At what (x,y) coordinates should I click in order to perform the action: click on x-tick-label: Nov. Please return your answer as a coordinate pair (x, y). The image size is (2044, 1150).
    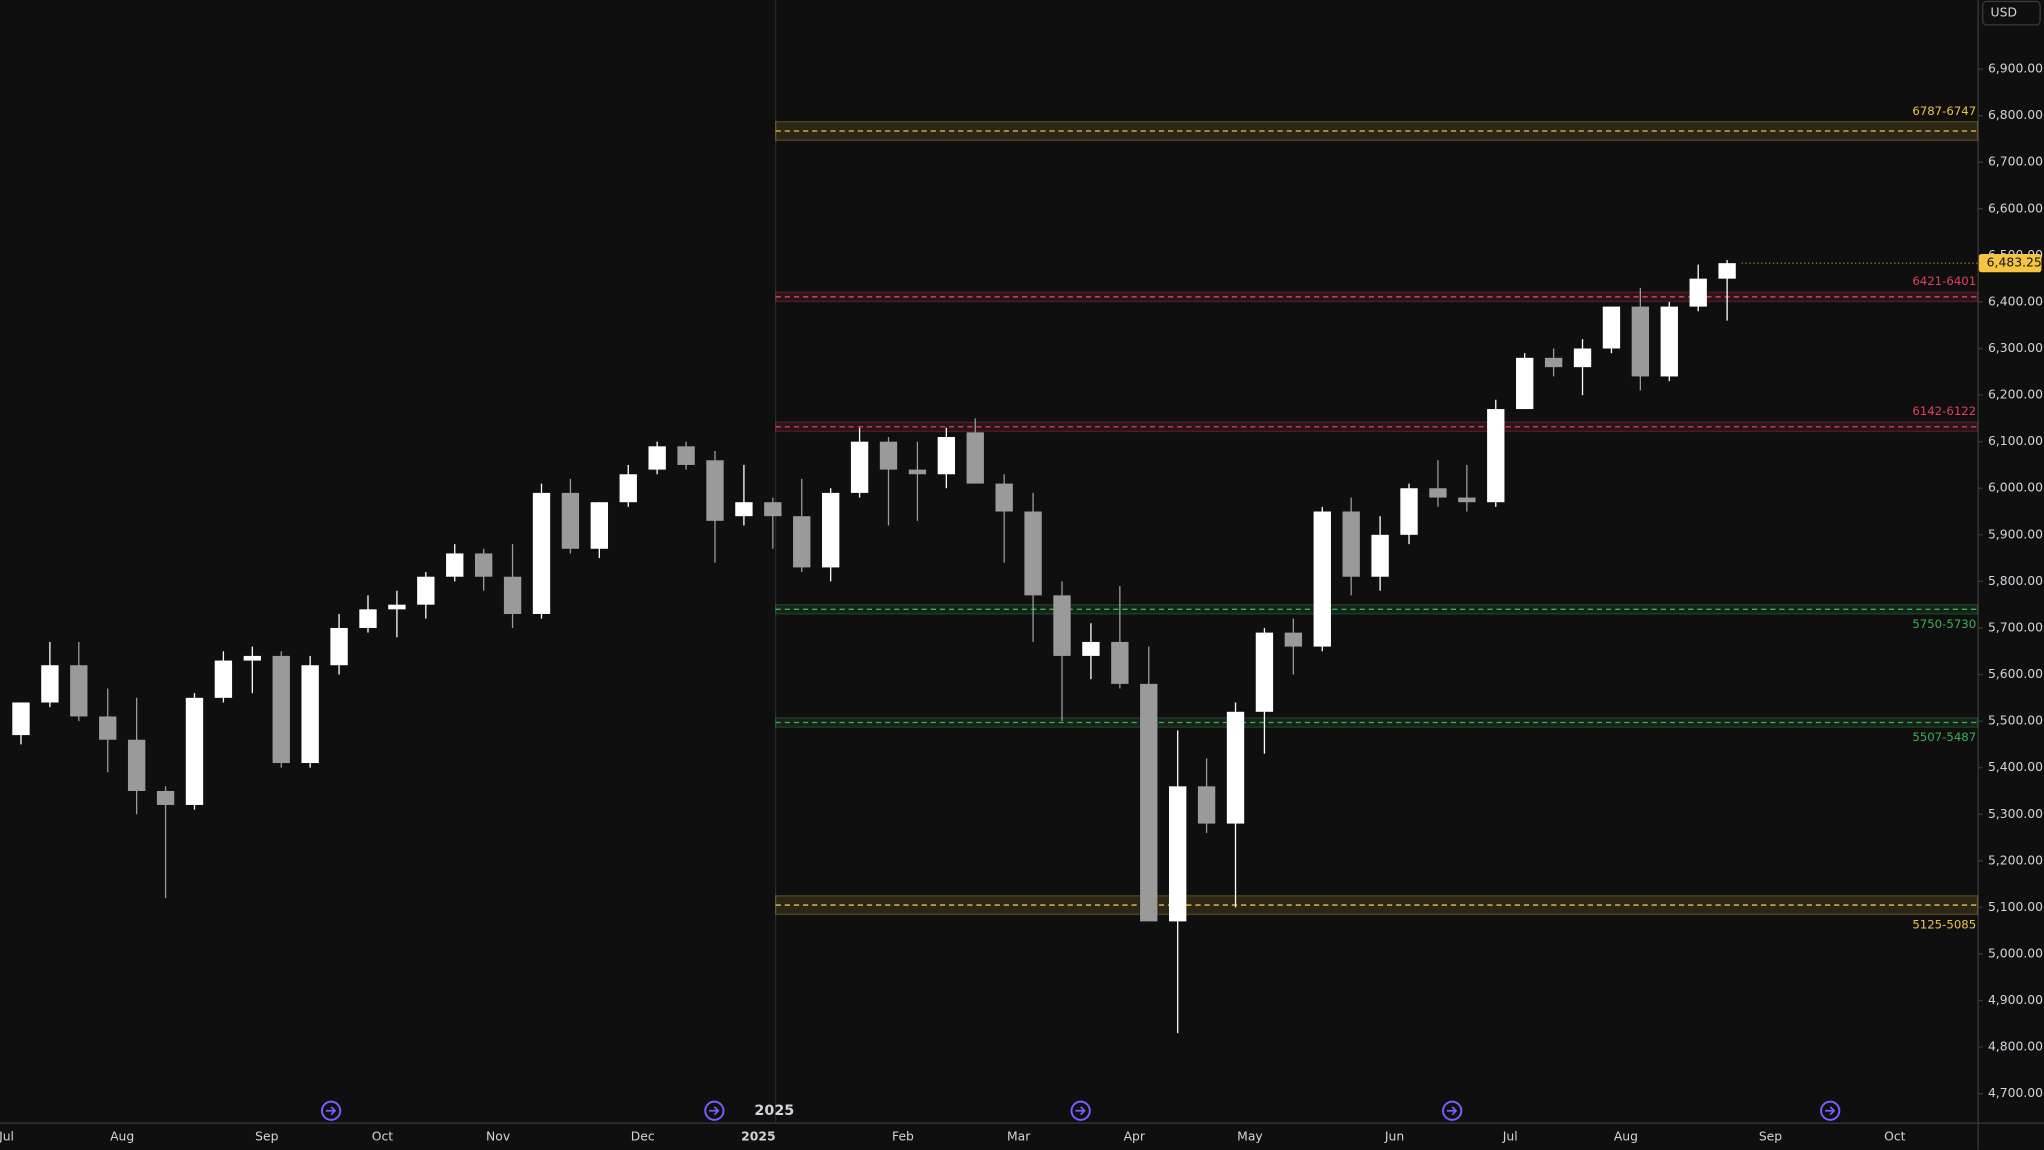
    Looking at the image, I should click on (498, 1136).